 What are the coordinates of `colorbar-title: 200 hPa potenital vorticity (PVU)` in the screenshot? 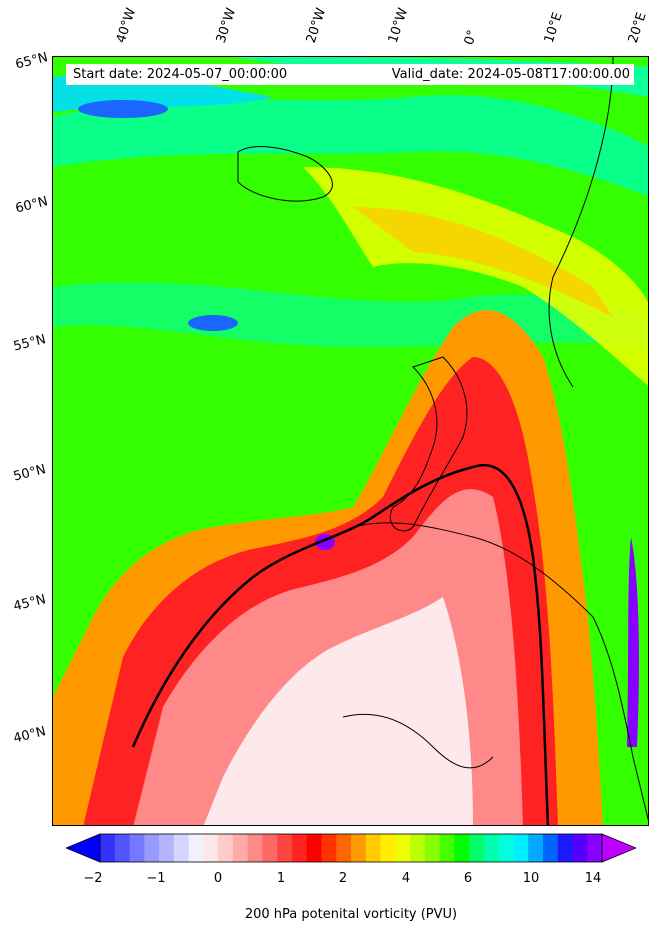 It's located at (351, 914).